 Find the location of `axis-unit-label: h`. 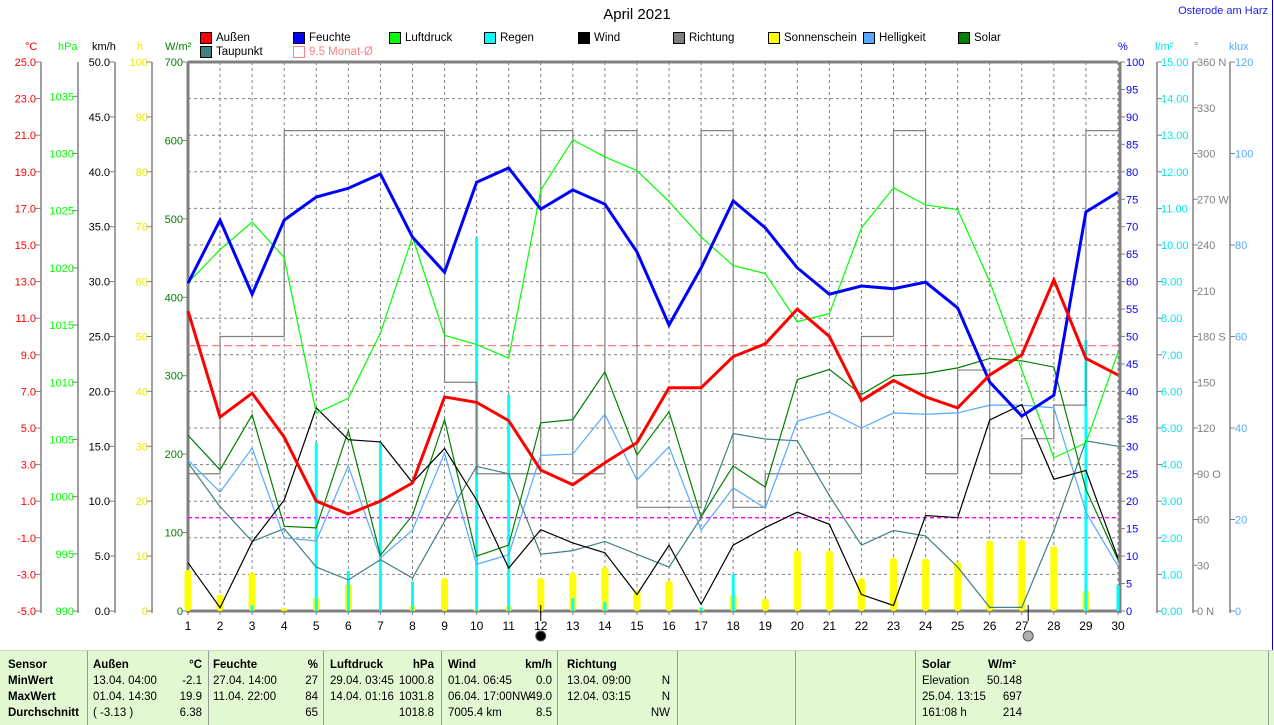

axis-unit-label: h is located at coordinates (140, 47).